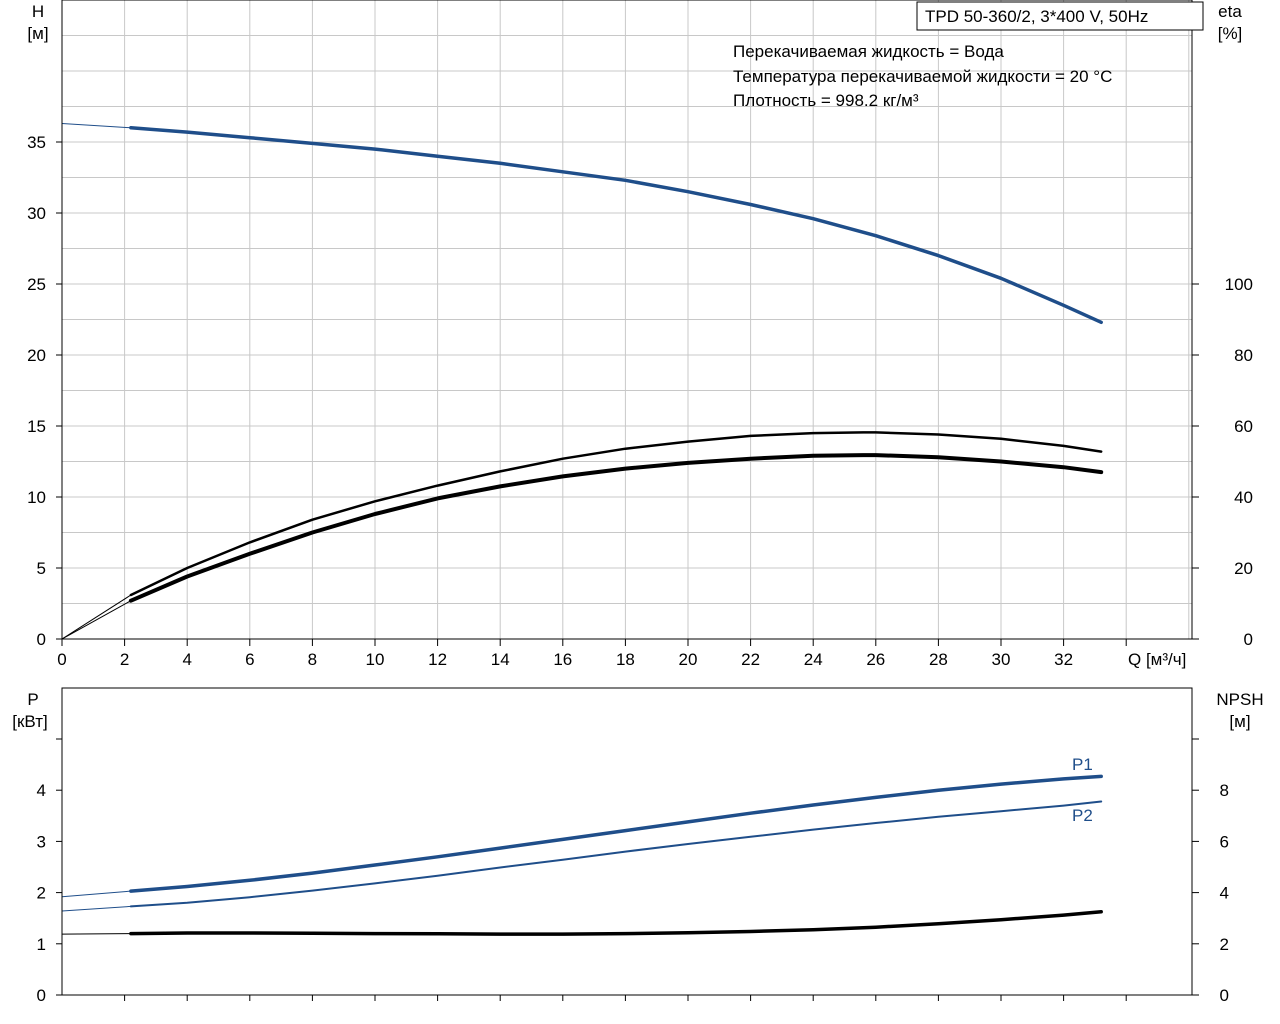 This screenshot has height=1024, width=1280. I want to click on x-tick-label: 10, so click(375, 659).